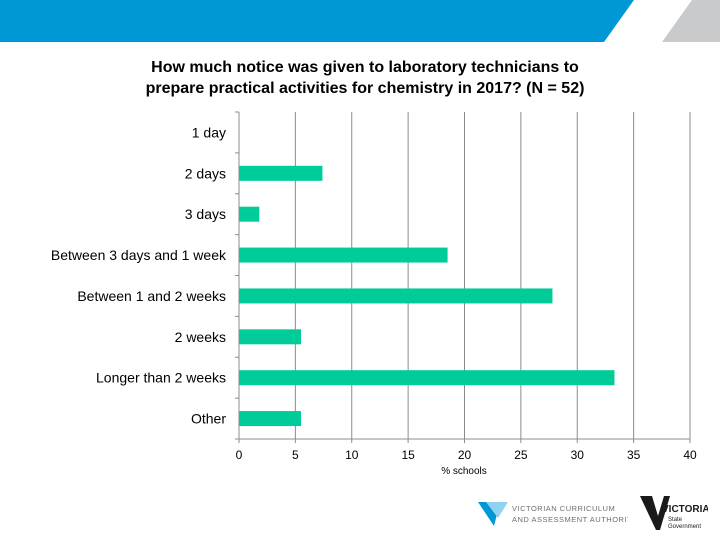 This screenshot has width=720, height=540. I want to click on victoria-logo-state: State, so click(675, 520).